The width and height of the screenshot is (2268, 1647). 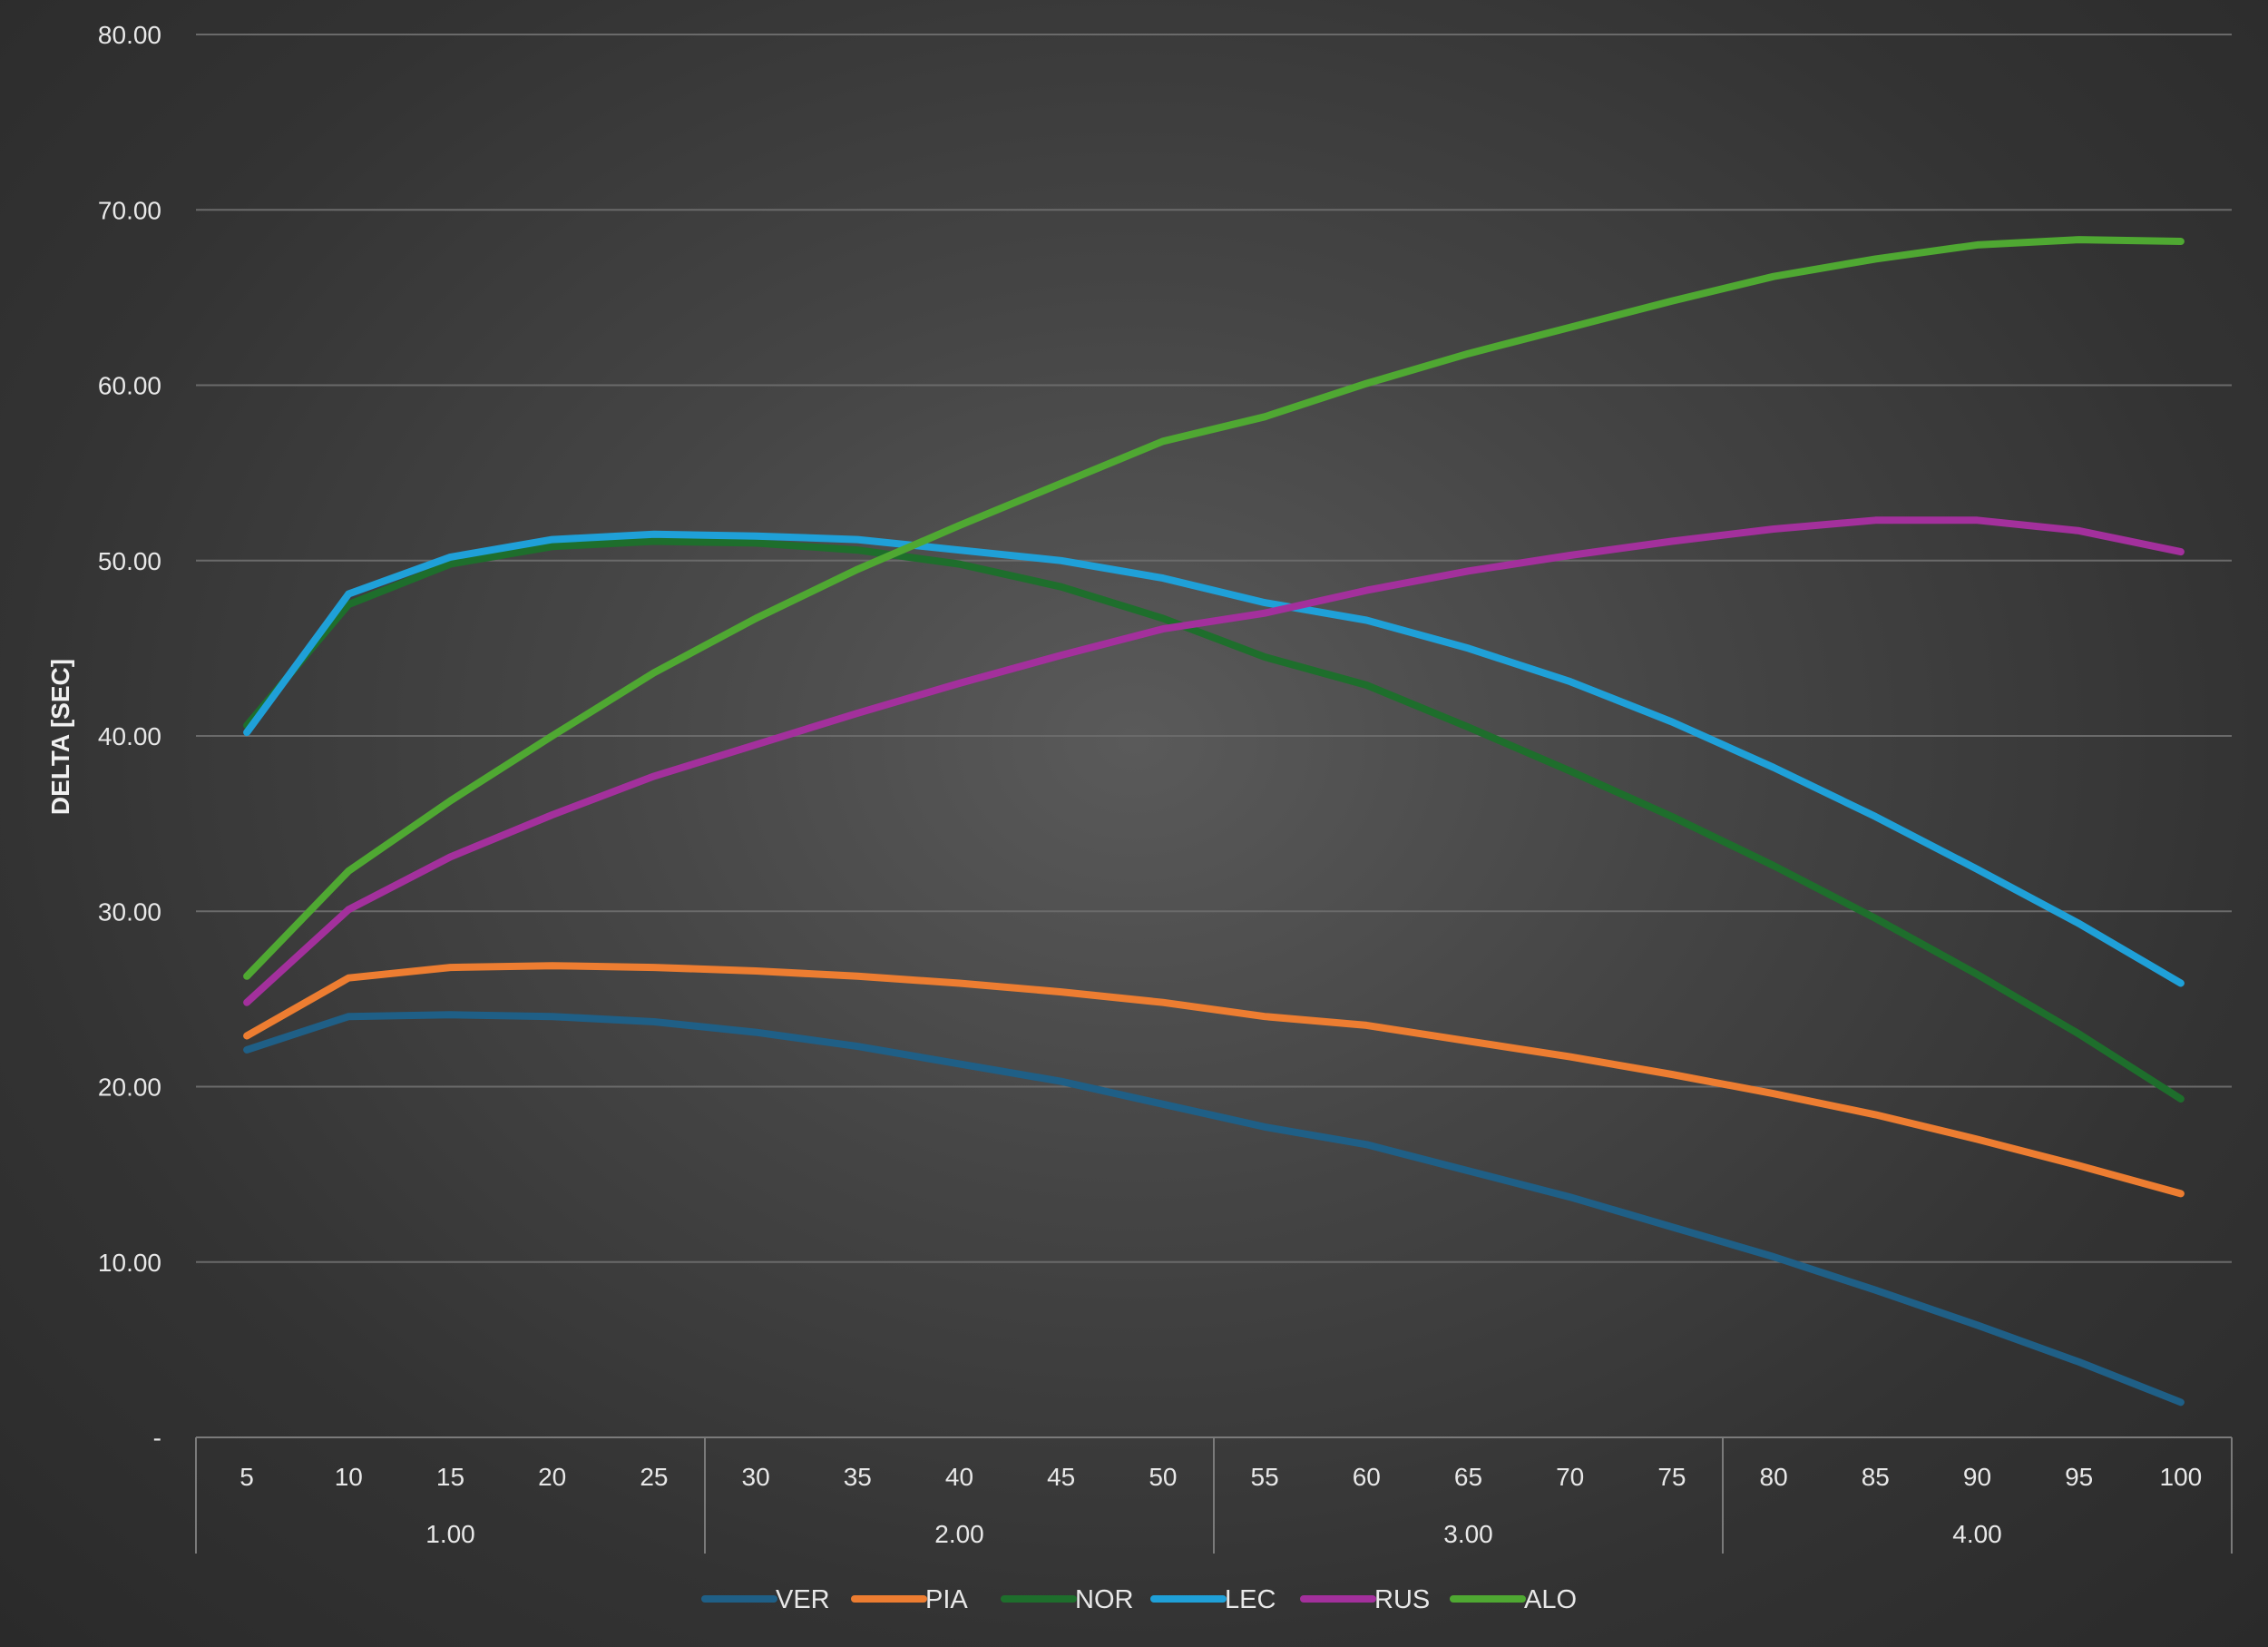 What do you see at coordinates (803, 1599) in the screenshot?
I see `legend-label: VER` at bounding box center [803, 1599].